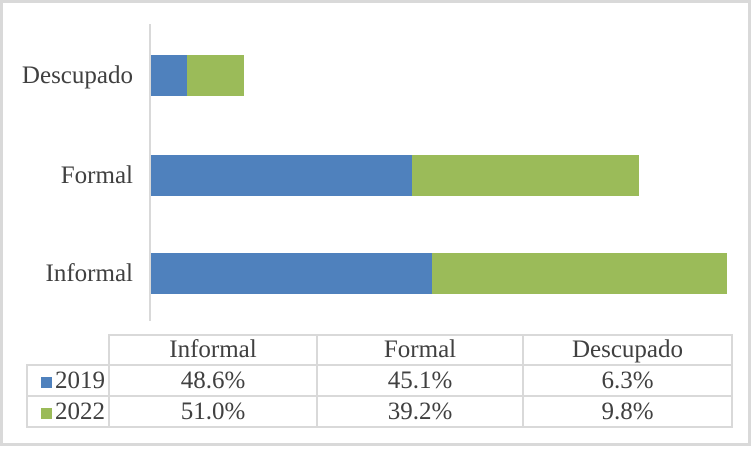 The image size is (752, 452). Describe the element at coordinates (150, 172) in the screenshot. I see `category-axis-line` at that location.